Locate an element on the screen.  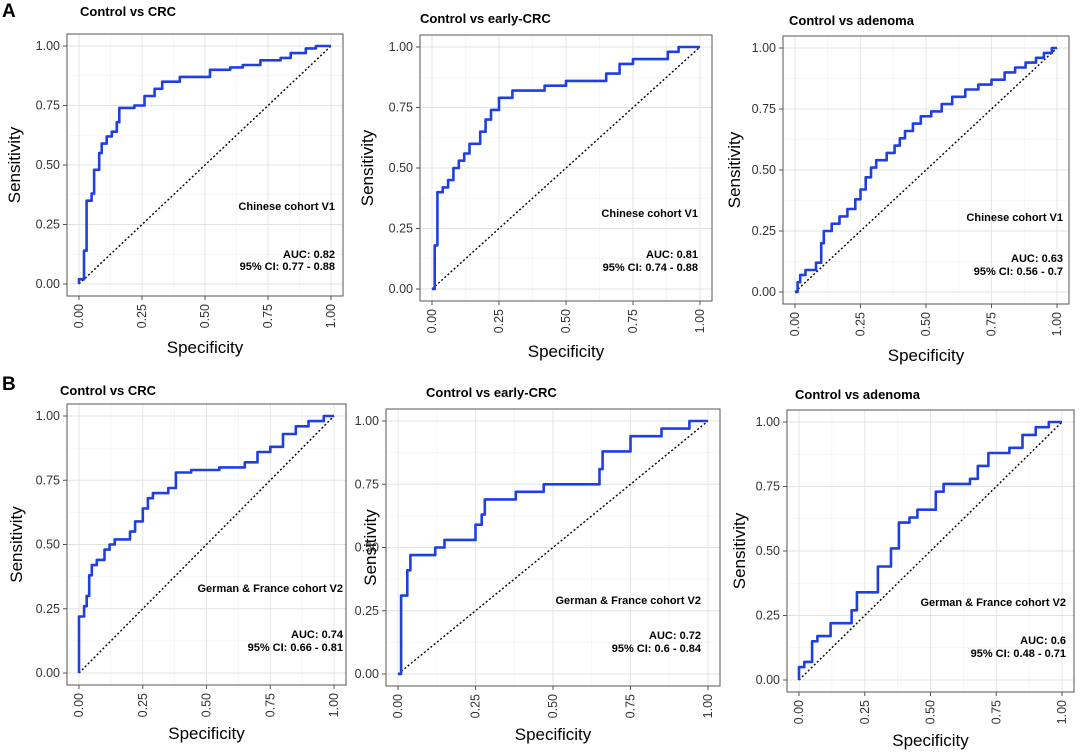
panel-label-a: A is located at coordinates (9, 11).